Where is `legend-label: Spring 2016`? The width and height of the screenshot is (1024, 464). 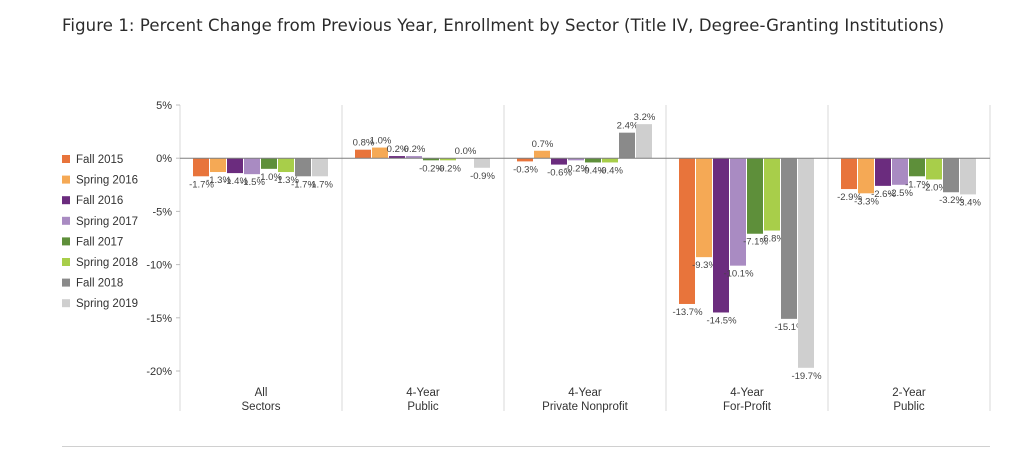 legend-label: Spring 2016 is located at coordinates (107, 181).